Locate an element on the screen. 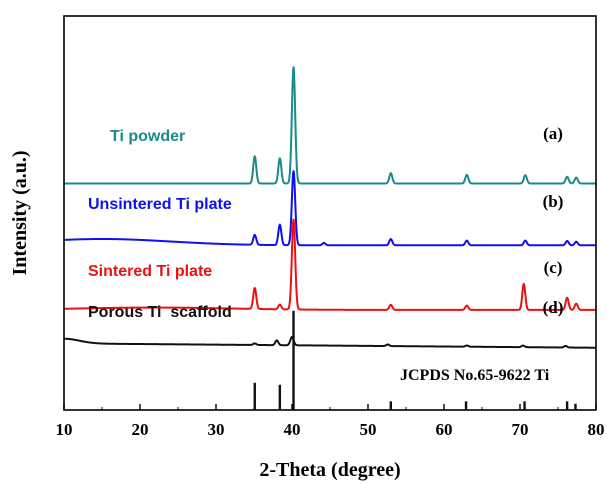  series-label-3: Sintered Ti plate is located at coordinates (150, 271).